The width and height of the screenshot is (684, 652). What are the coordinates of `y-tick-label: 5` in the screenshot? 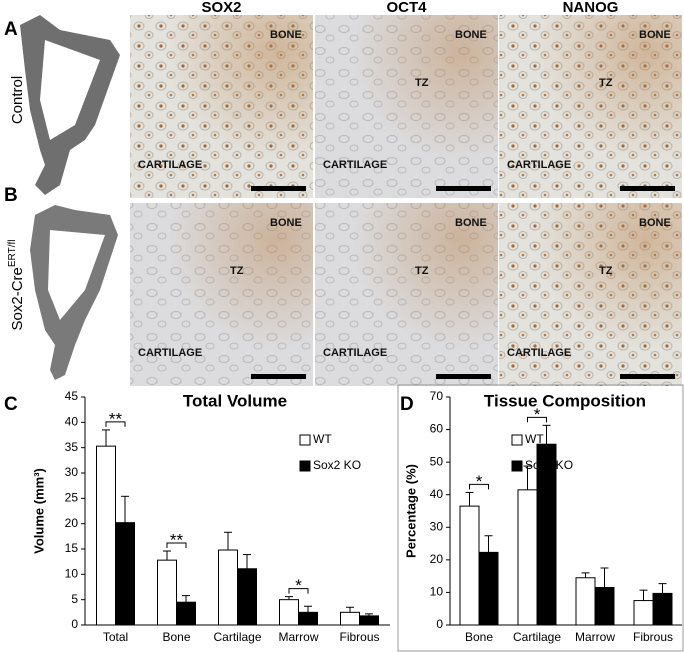 It's located at (74, 599).